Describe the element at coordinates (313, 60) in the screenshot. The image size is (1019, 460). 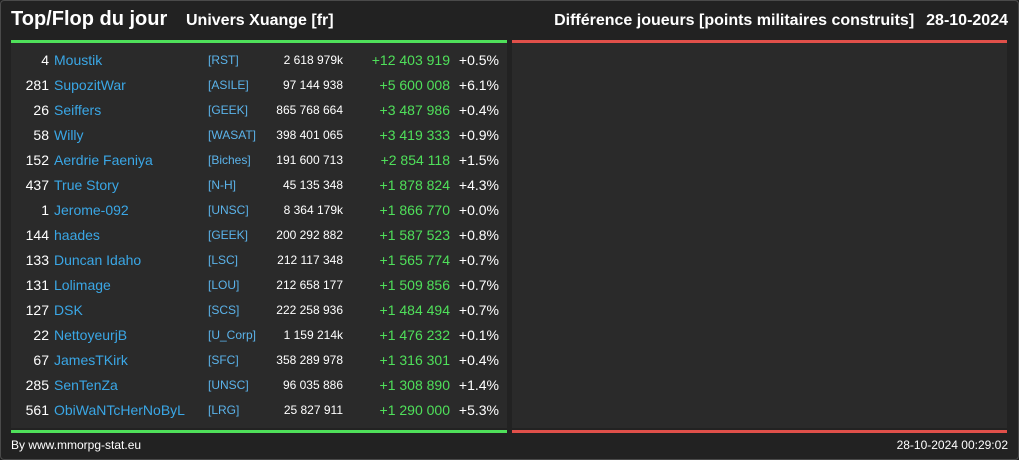
I see `points-value: 2 618 979k` at that location.